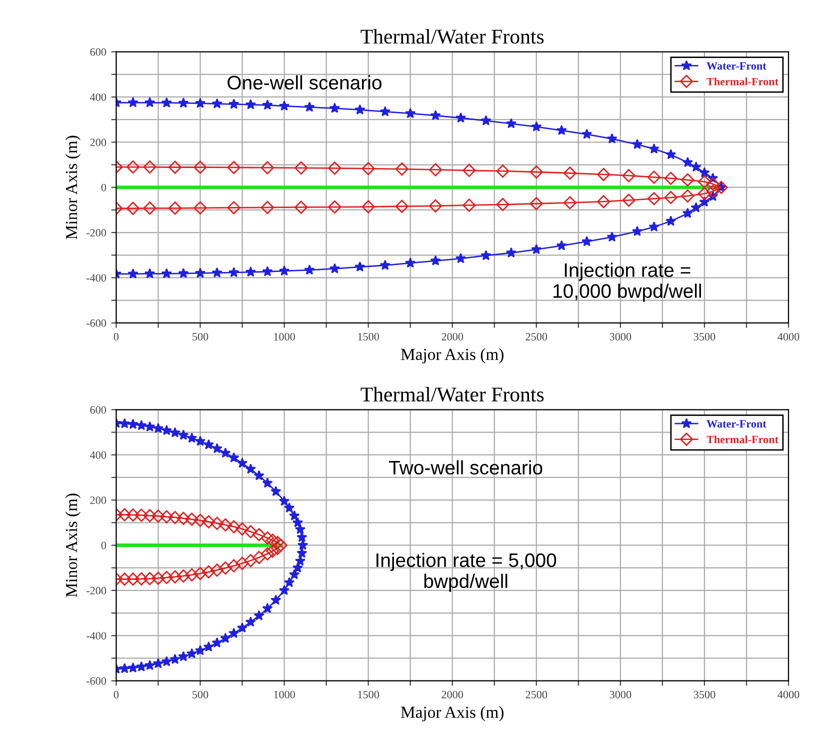  I want to click on y-tick-label: -600, so click(96, 681).